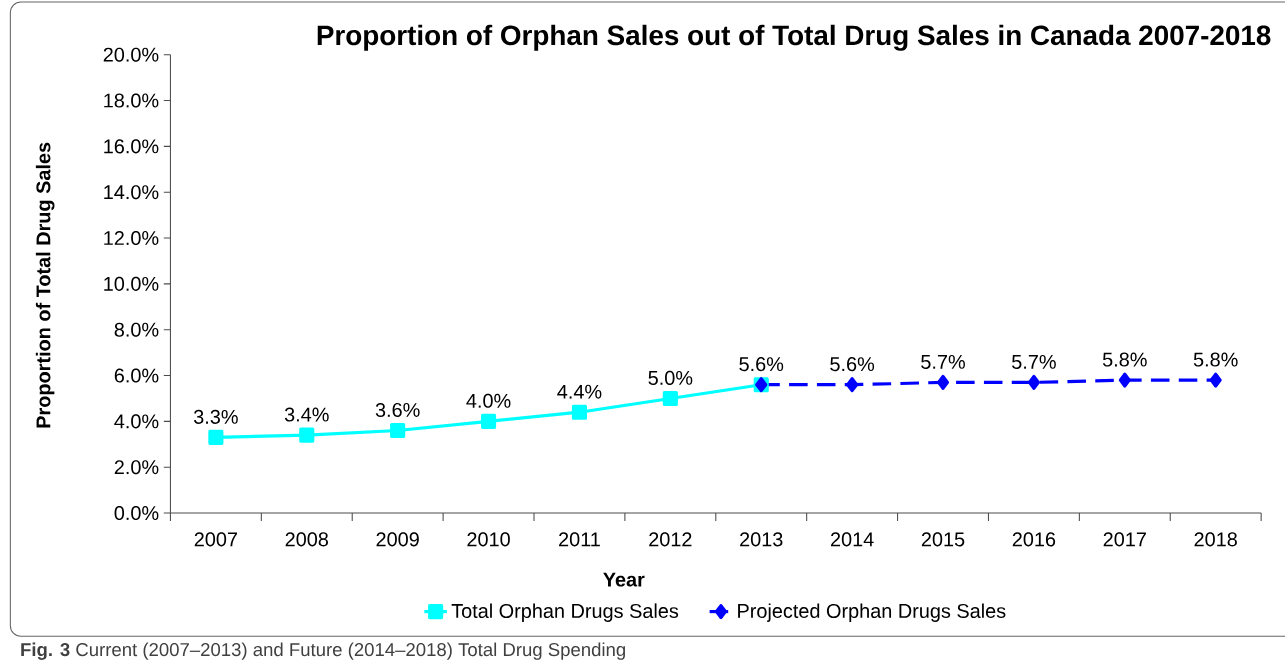 The height and width of the screenshot is (668, 1285). I want to click on chart-title: Proportion of Orphan Sales out of Total Drug Sales in Canada 2007-2018, so click(794, 37).